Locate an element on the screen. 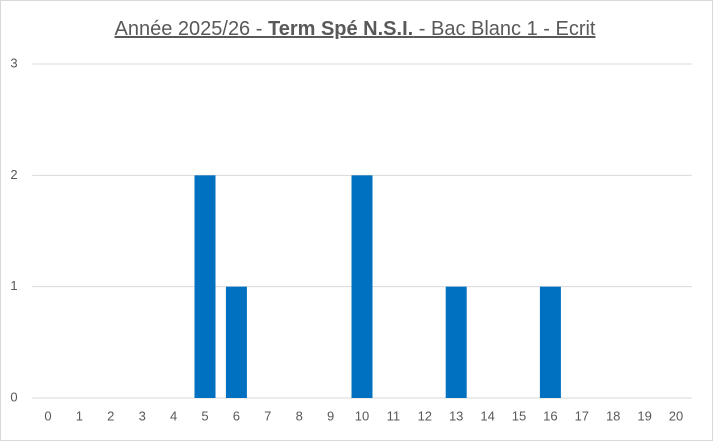  x-tick-label: 14 is located at coordinates (487, 415).